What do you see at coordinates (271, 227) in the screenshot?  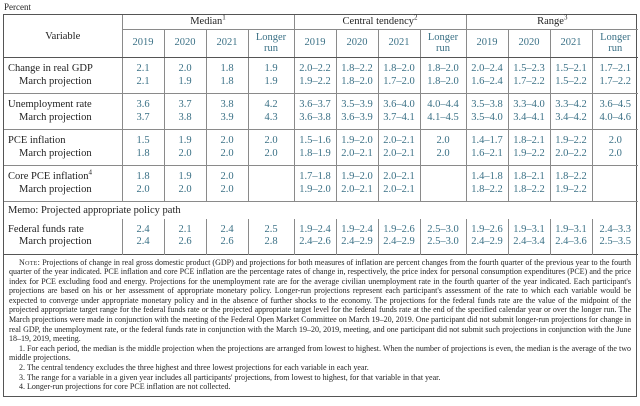 I see `value-cell: 2.5` at bounding box center [271, 227].